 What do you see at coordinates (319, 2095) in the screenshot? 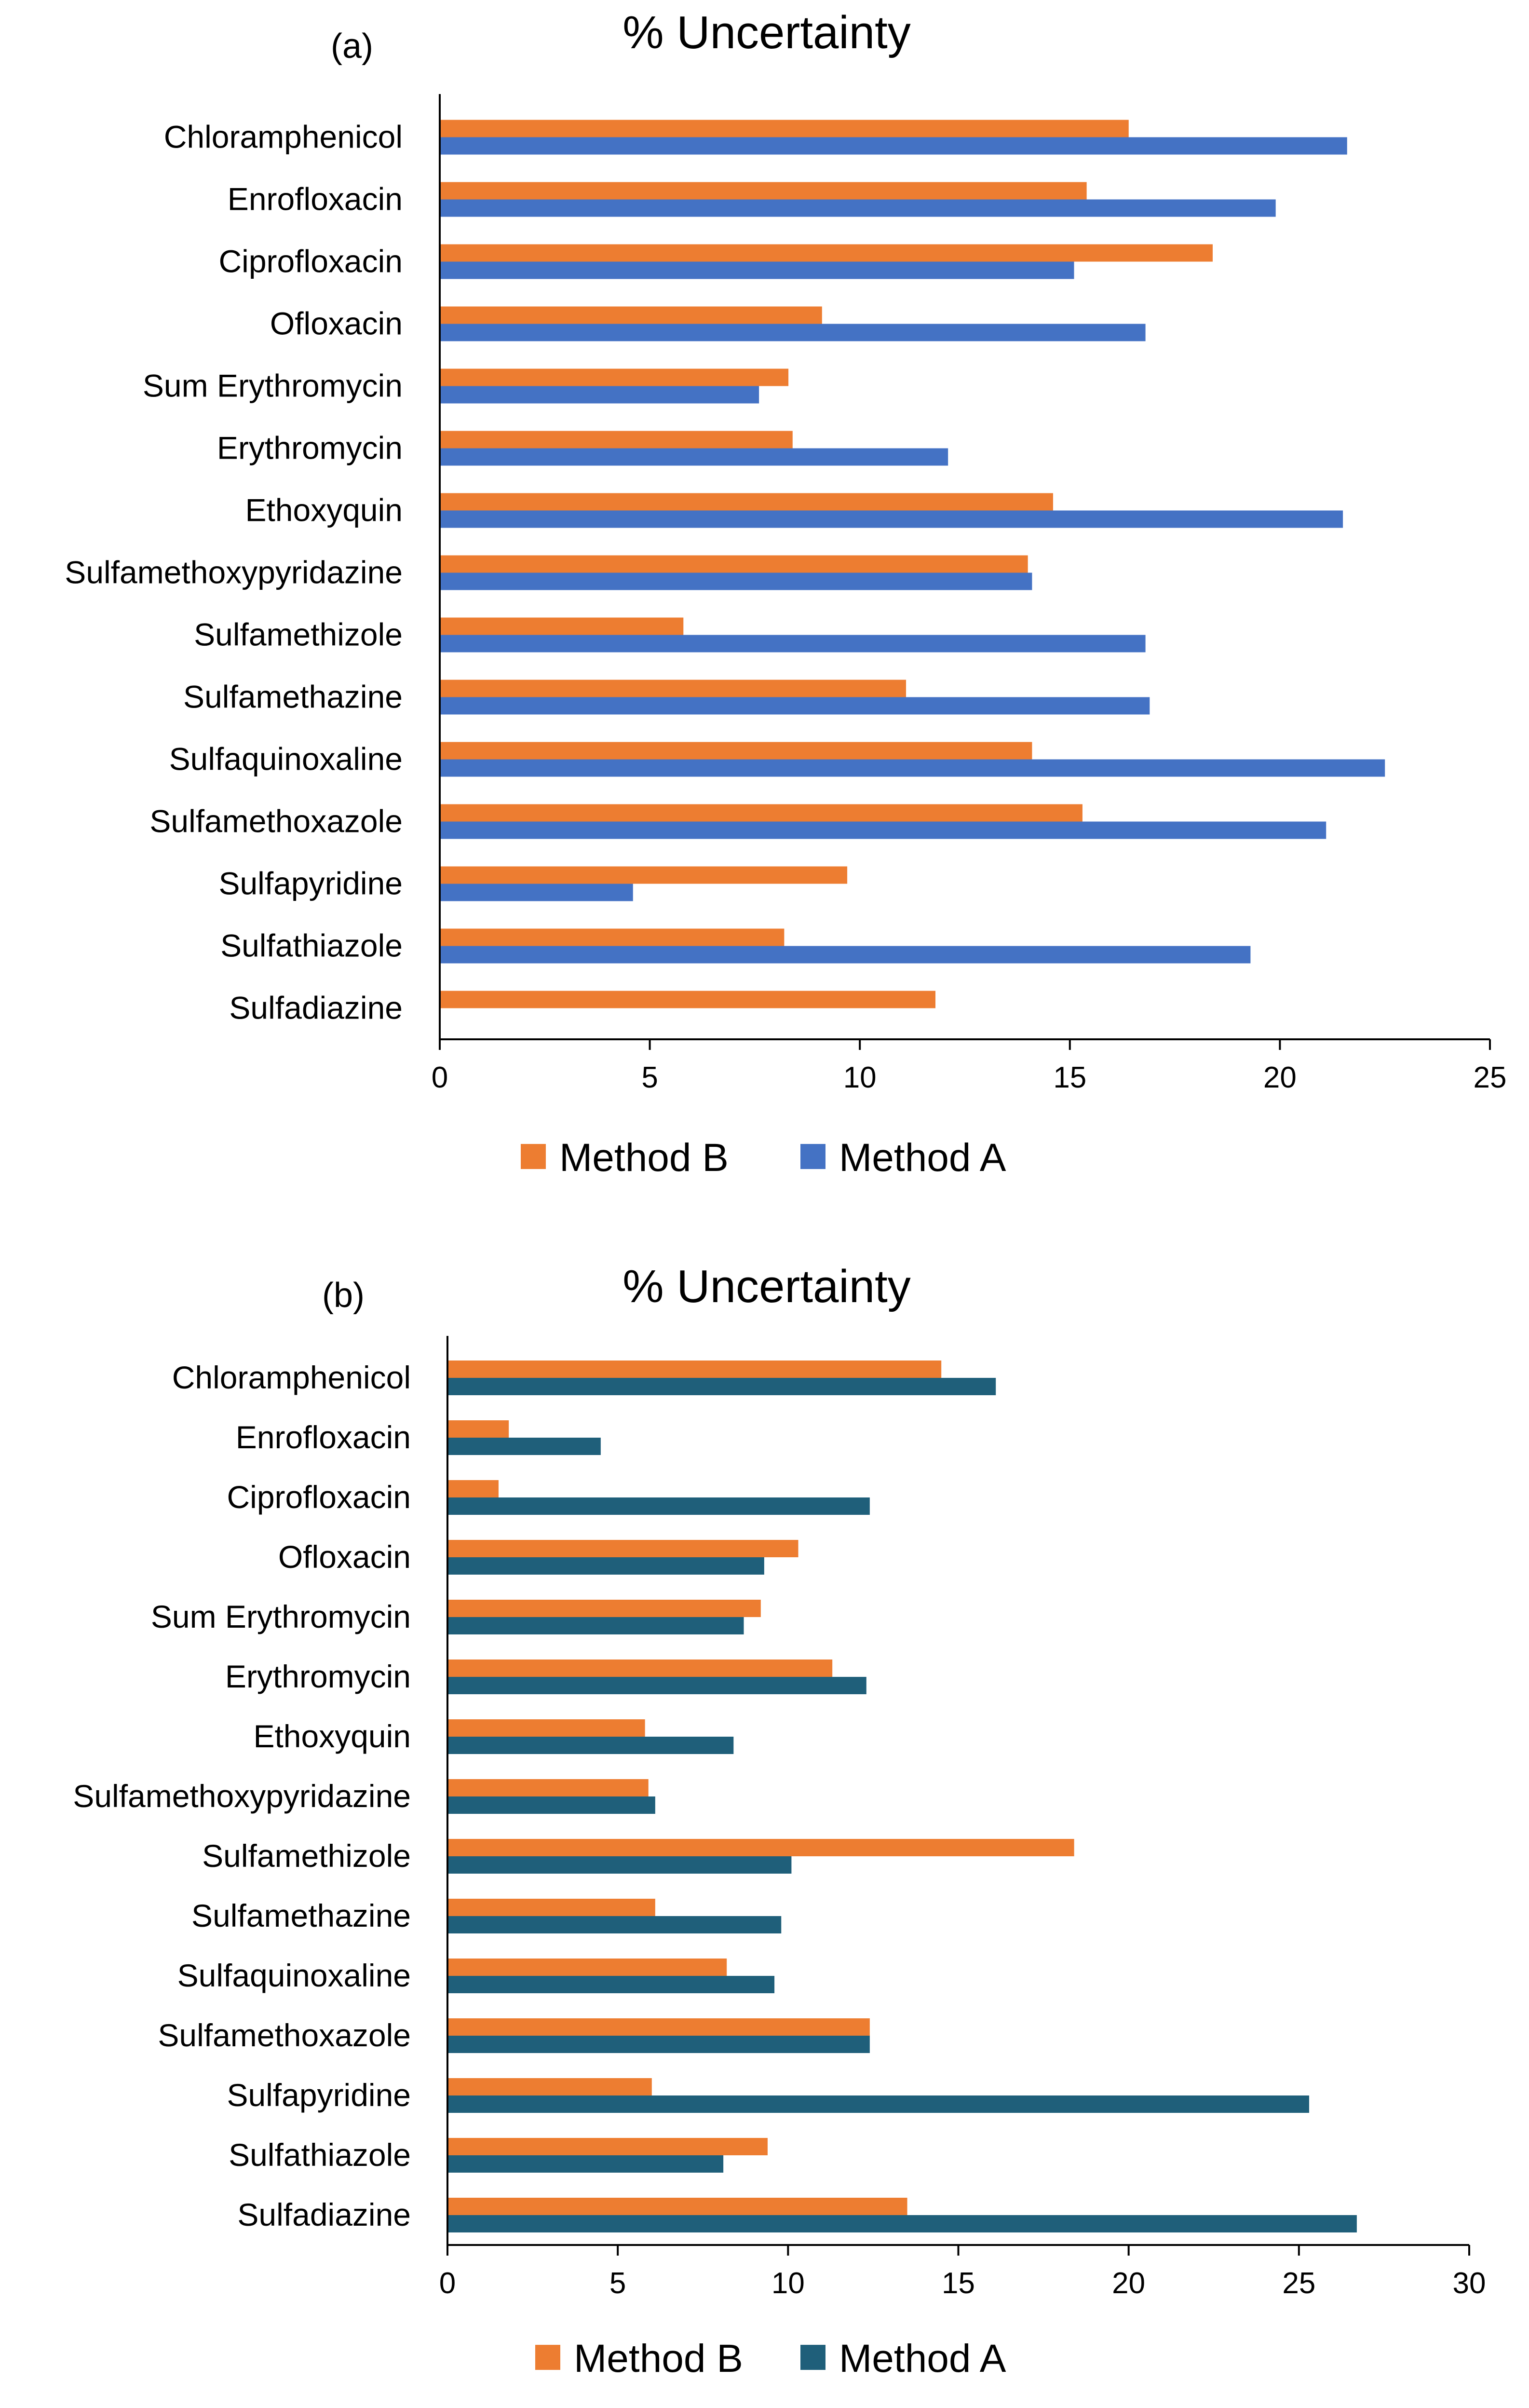
I see `panel-b-category-label-sulfapyridine: Sulfapyridine` at bounding box center [319, 2095].